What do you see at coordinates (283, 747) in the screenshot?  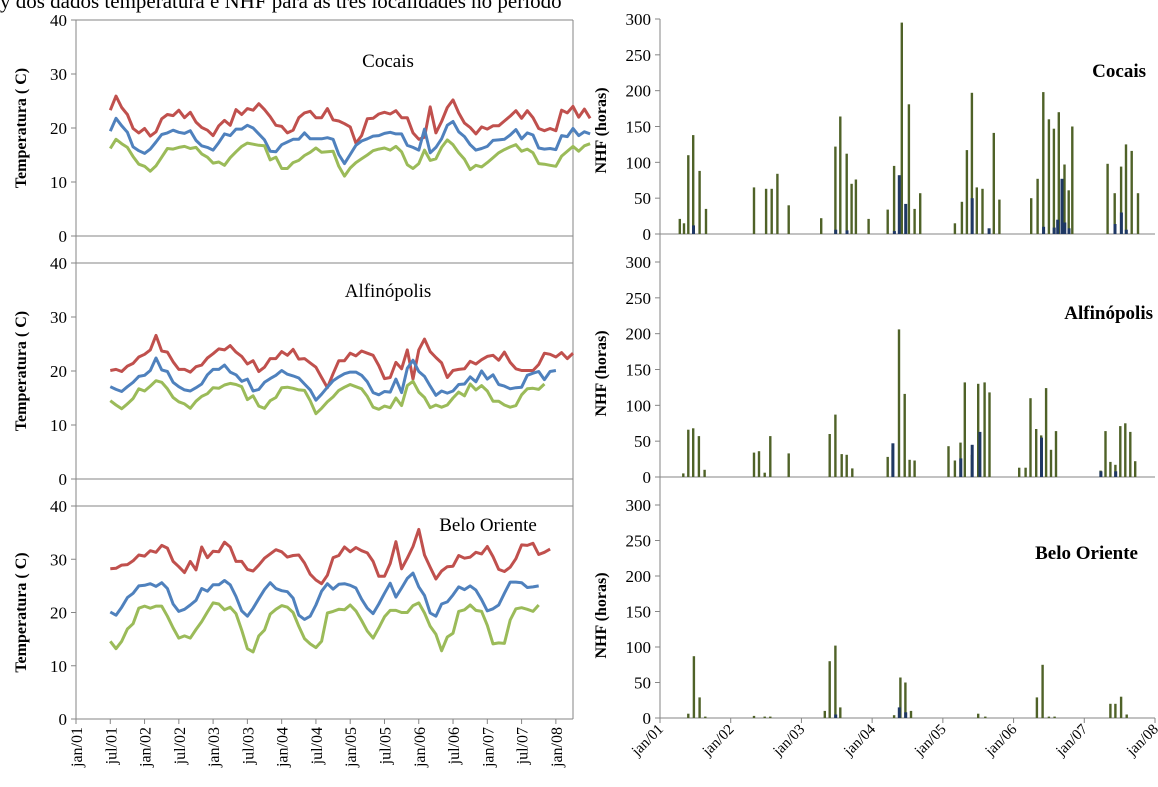 I see `temp-x-tick-label: jan/04` at bounding box center [283, 747].